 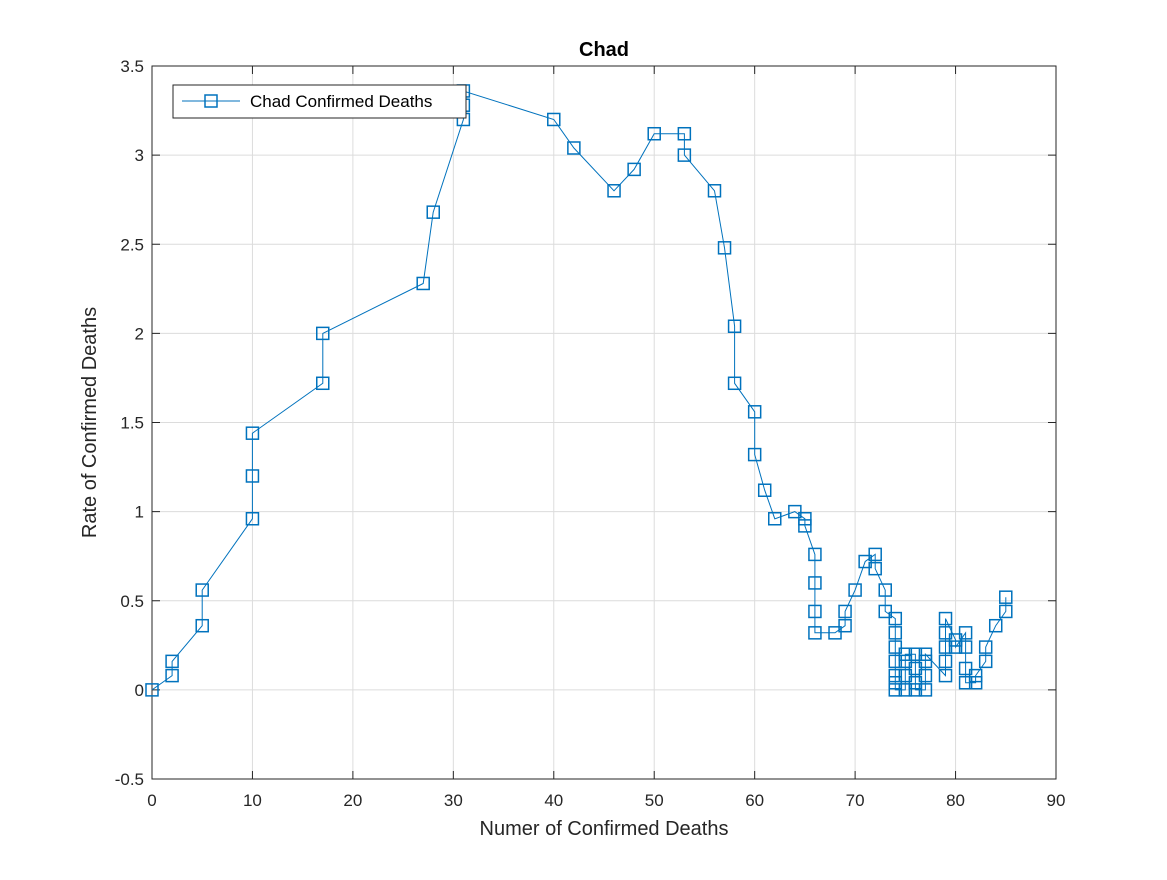 I want to click on x-tick-label: 30, so click(x=453, y=800).